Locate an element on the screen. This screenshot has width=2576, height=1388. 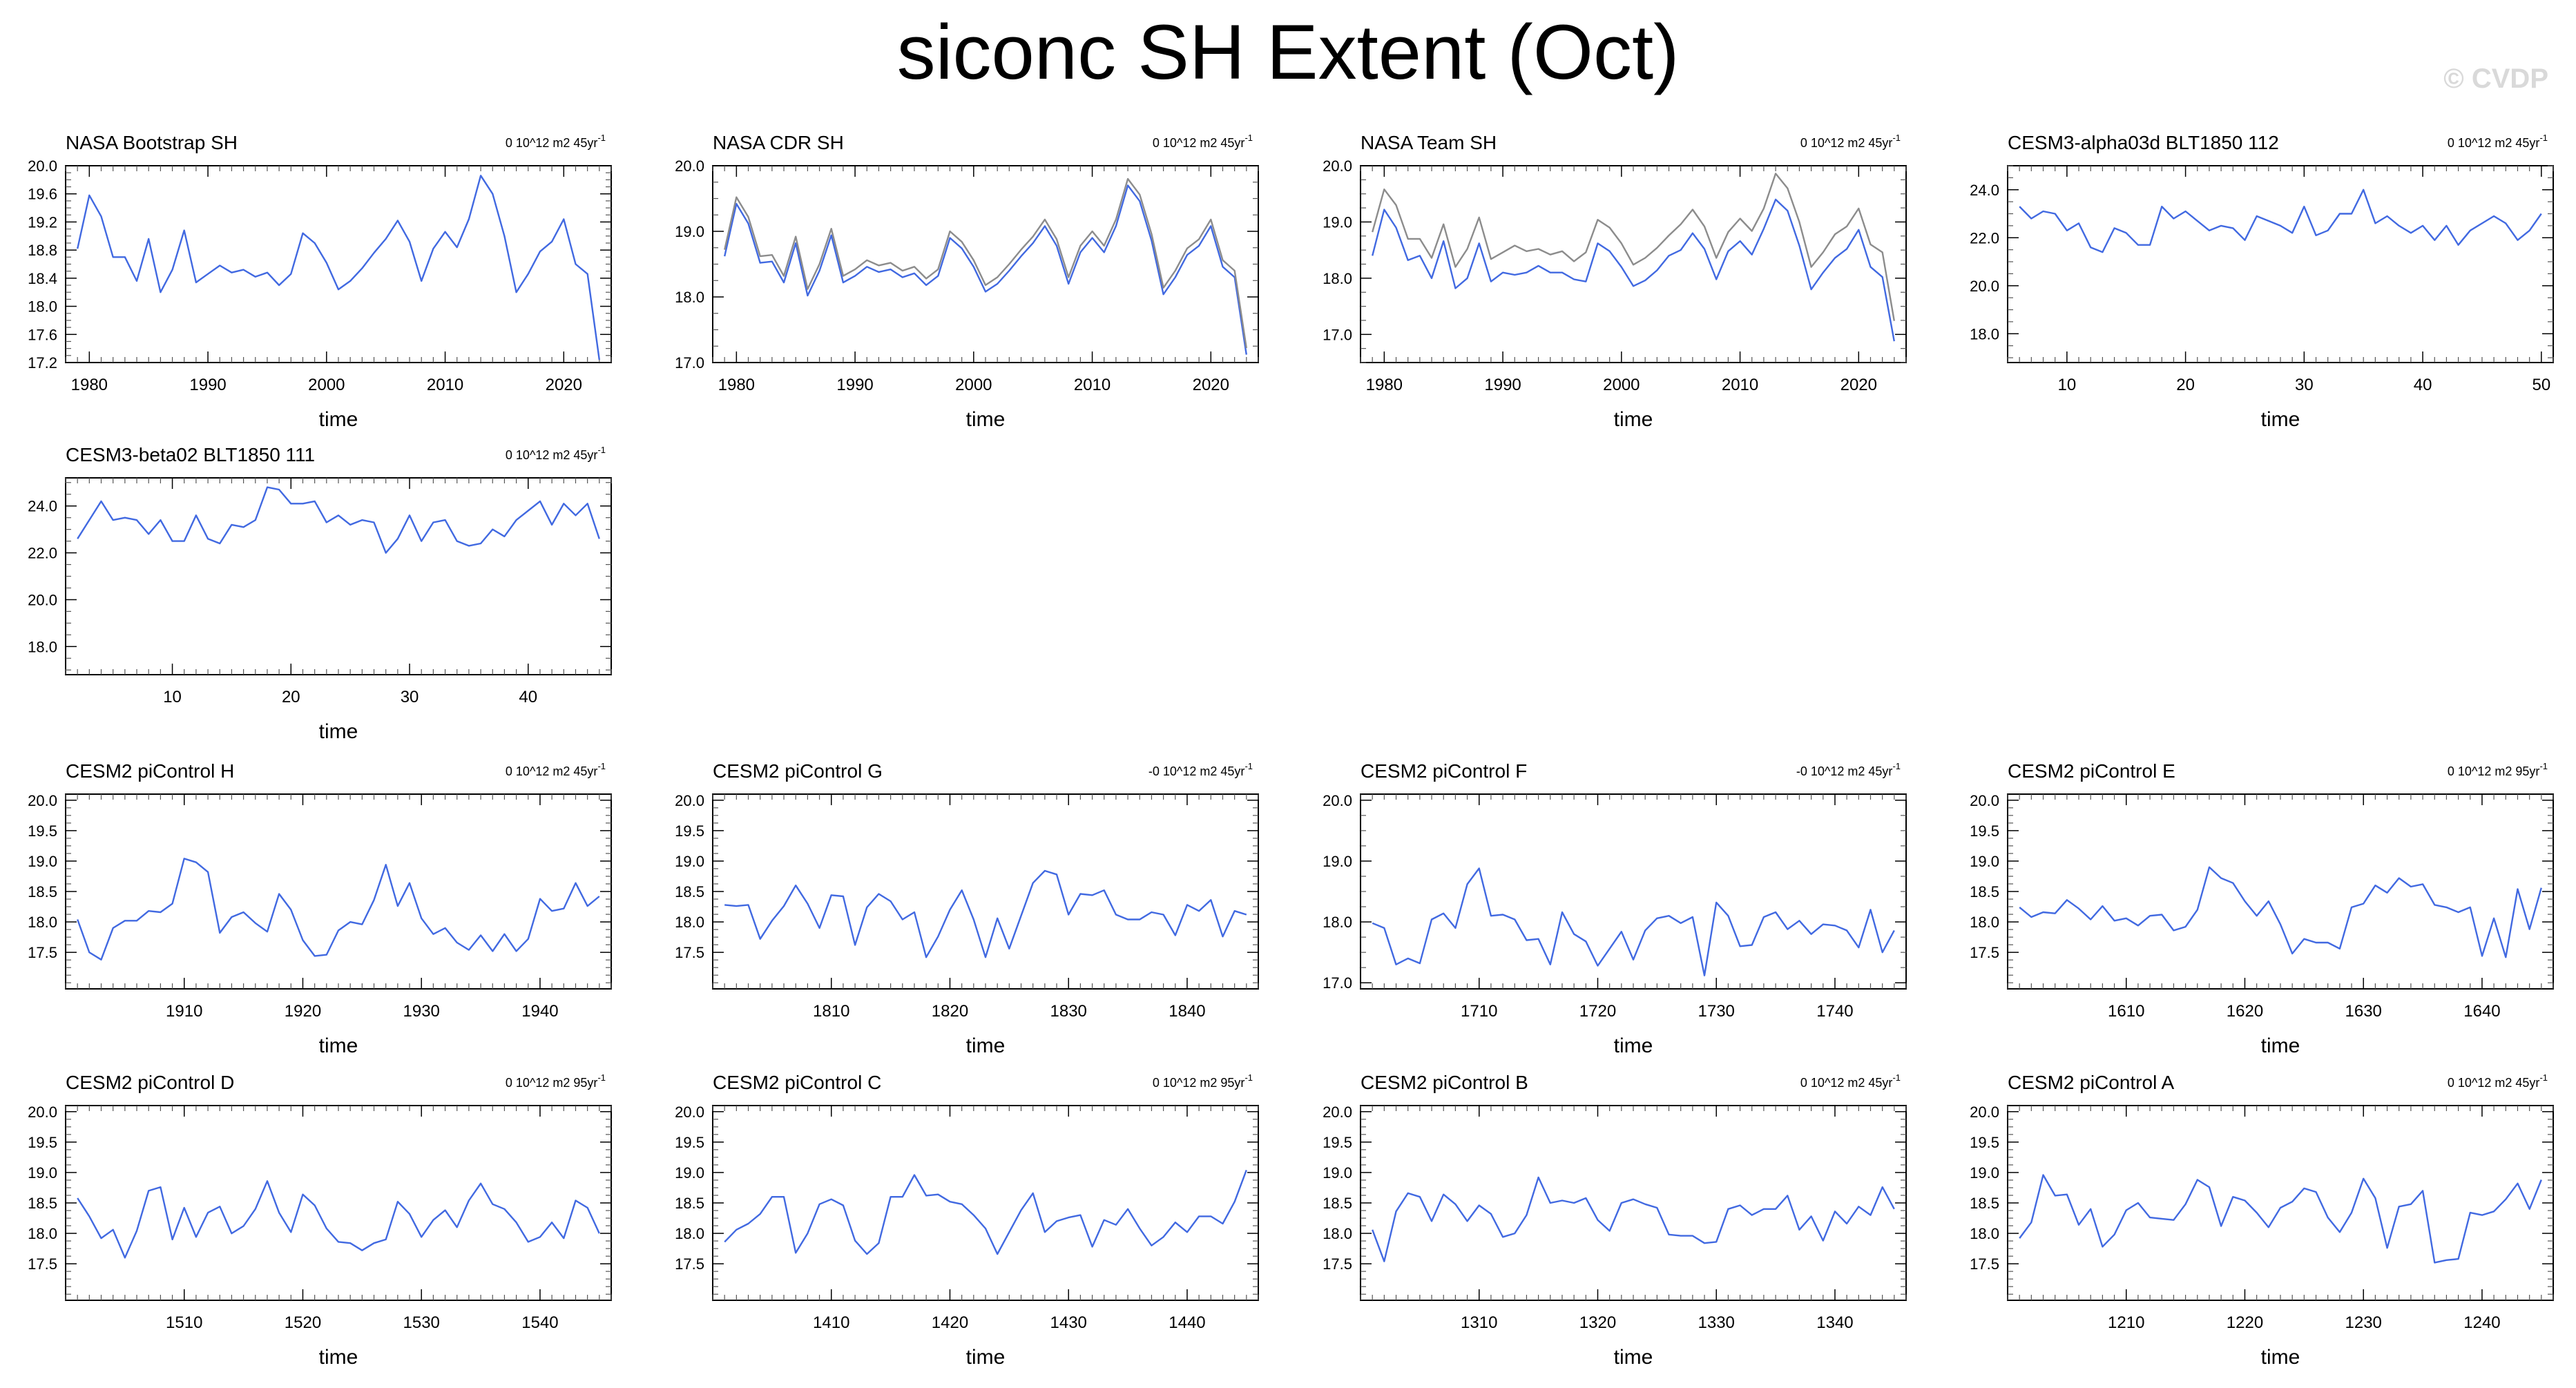
x-tick-label: 1720 is located at coordinates (1597, 1011).